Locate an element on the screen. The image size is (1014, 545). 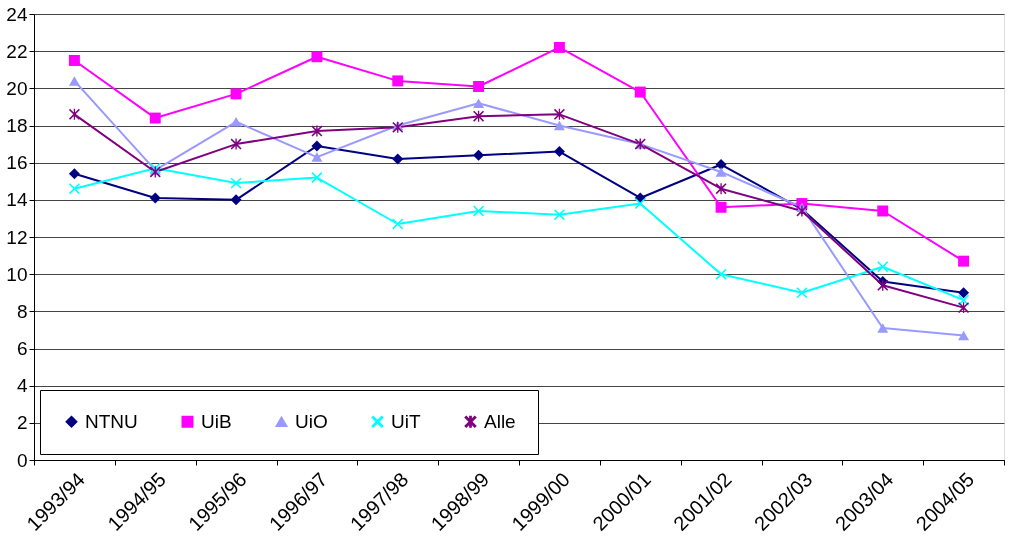
y-tick-label: 18 is located at coordinates (17, 125).